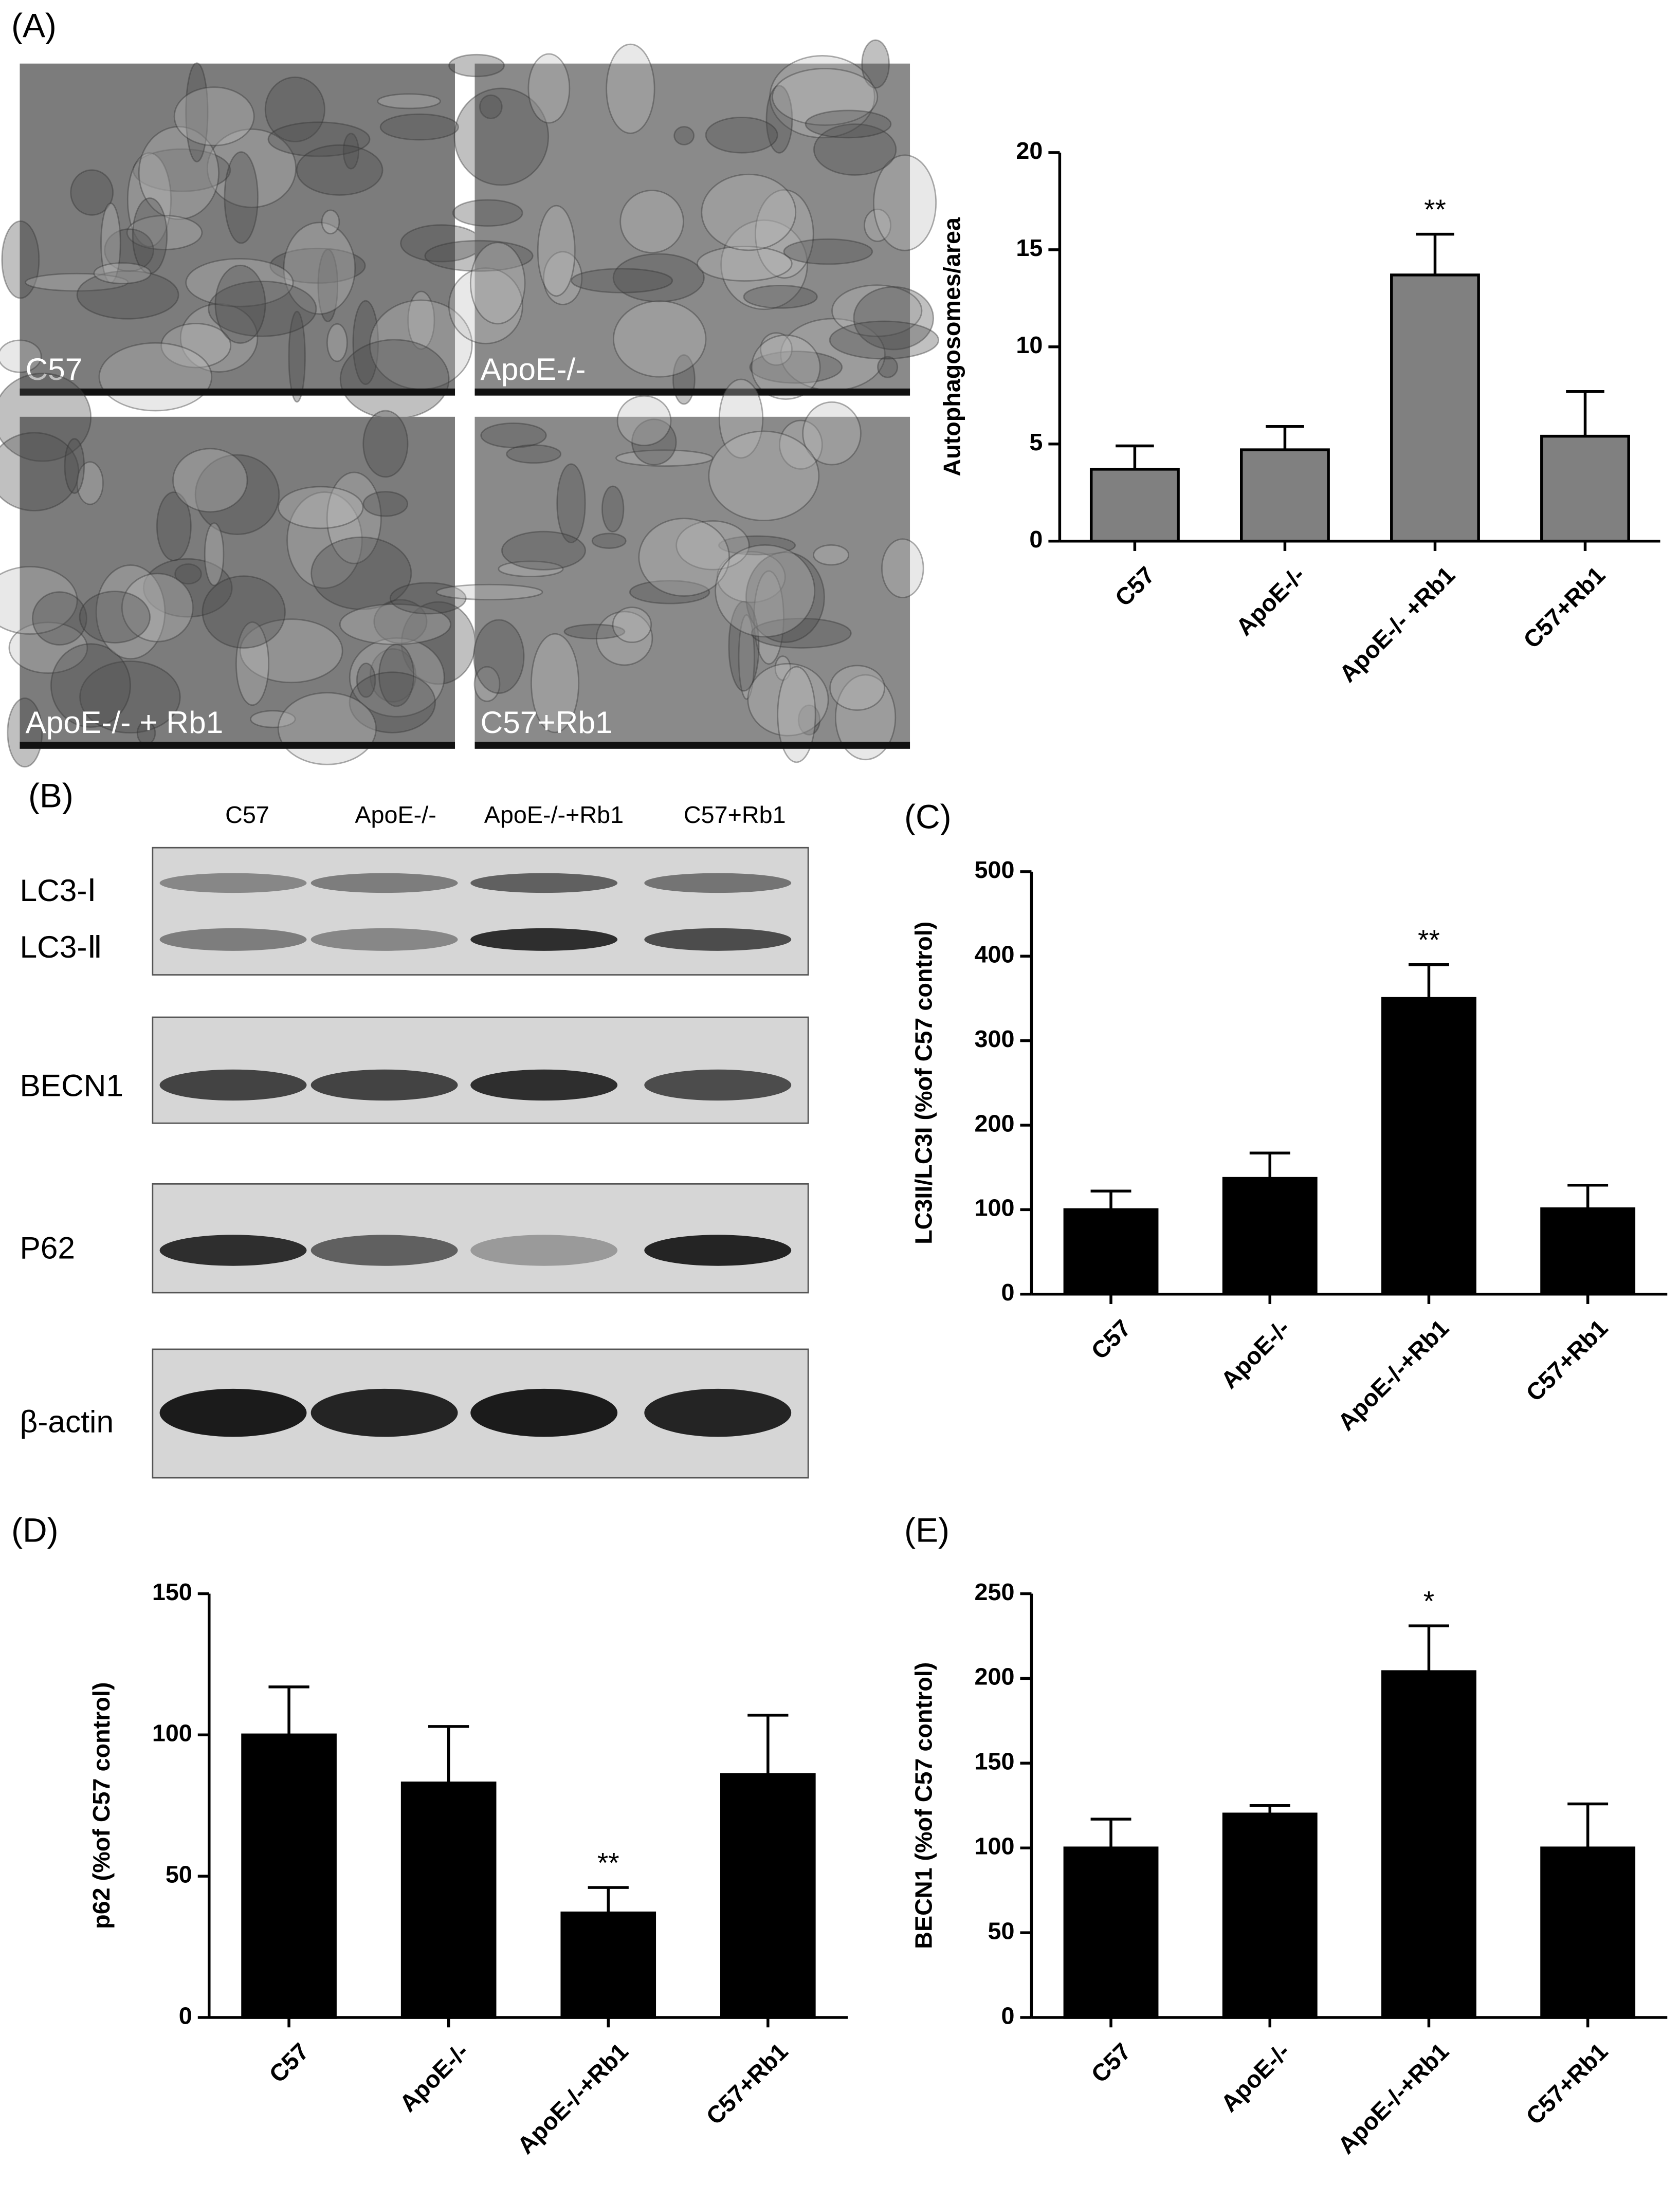 The image size is (1680, 2202). Describe the element at coordinates (1001, 1930) in the screenshot. I see `y-tick-label: 50` at that location.